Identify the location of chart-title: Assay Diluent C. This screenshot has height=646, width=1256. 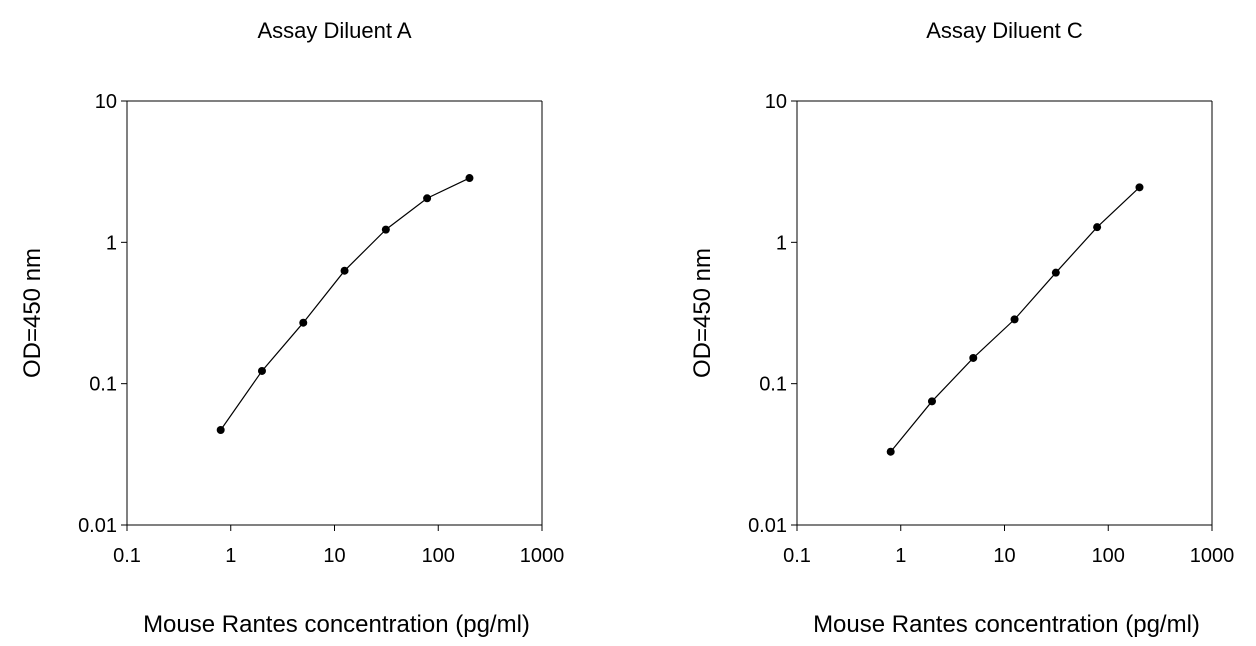
(1004, 30).